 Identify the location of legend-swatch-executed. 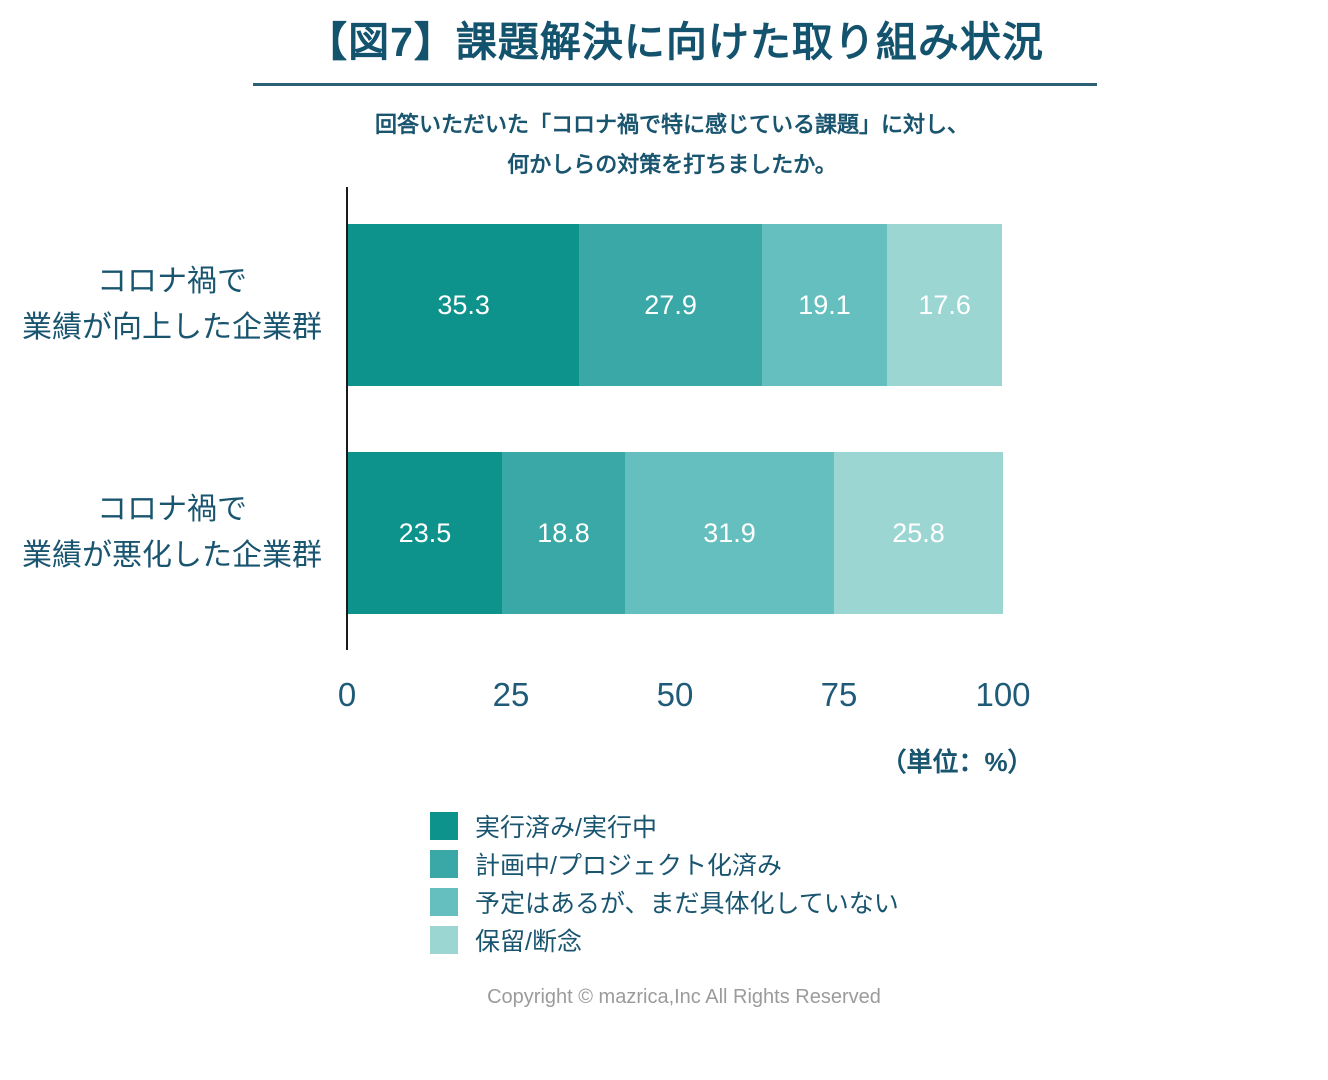
(444, 826).